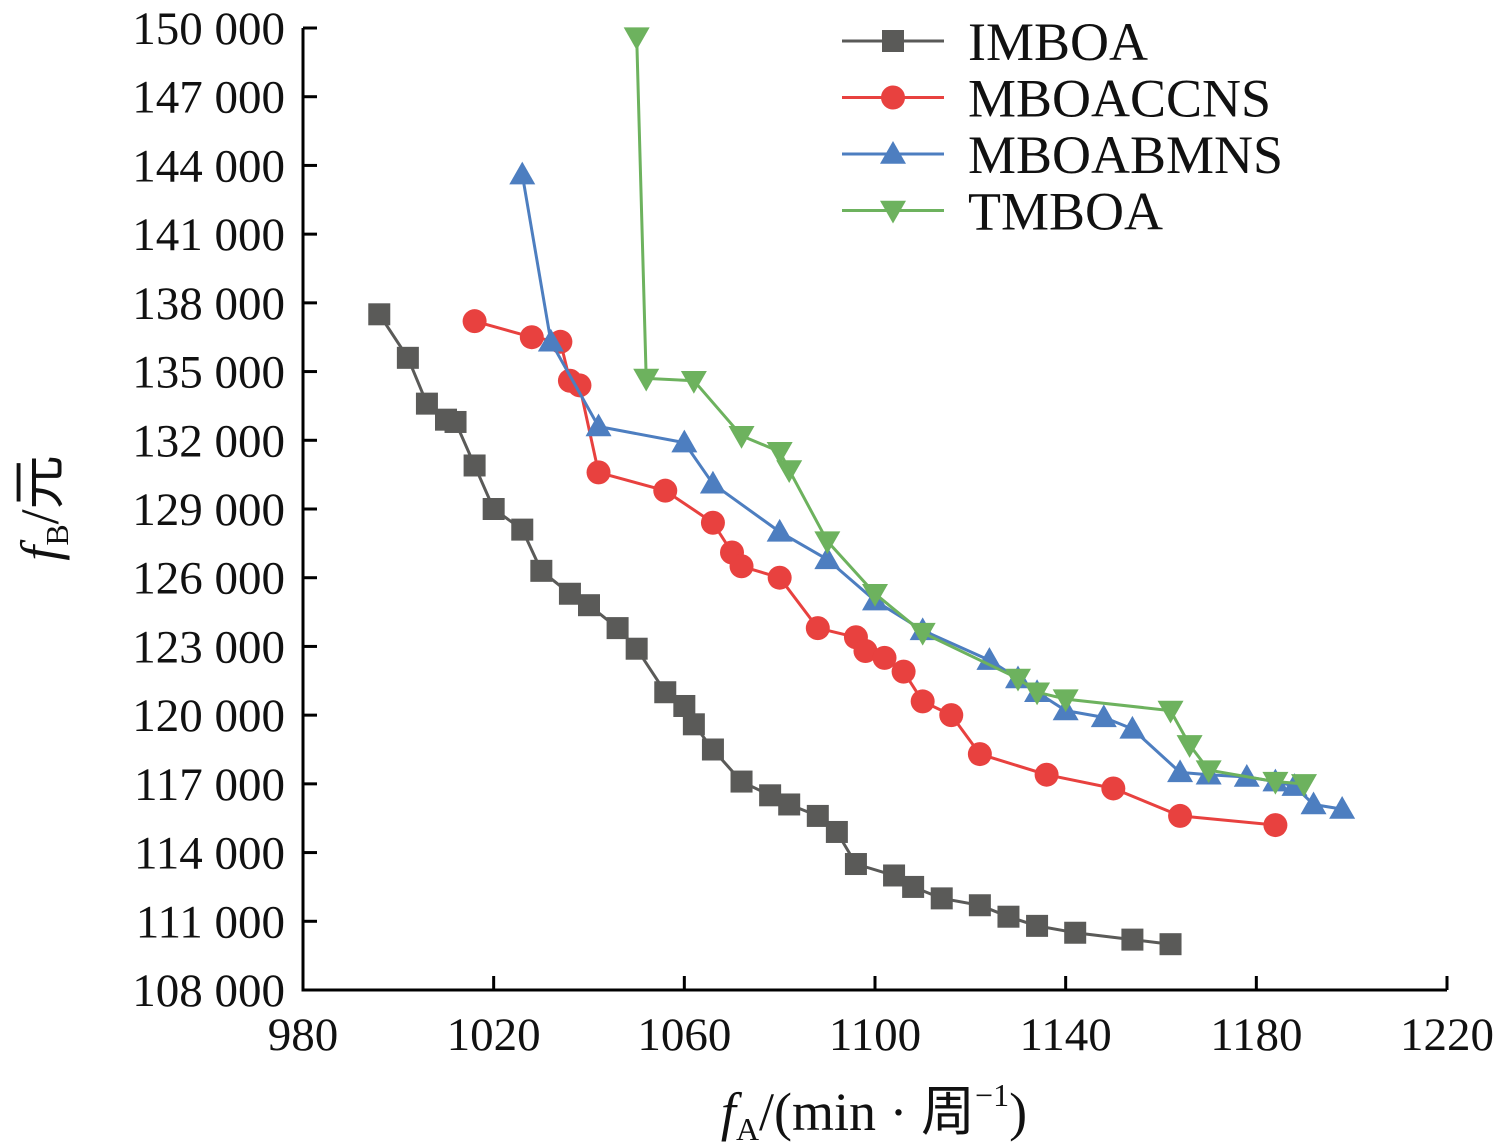  What do you see at coordinates (208, 716) in the screenshot?
I see `y-tick-label: 120 000` at bounding box center [208, 716].